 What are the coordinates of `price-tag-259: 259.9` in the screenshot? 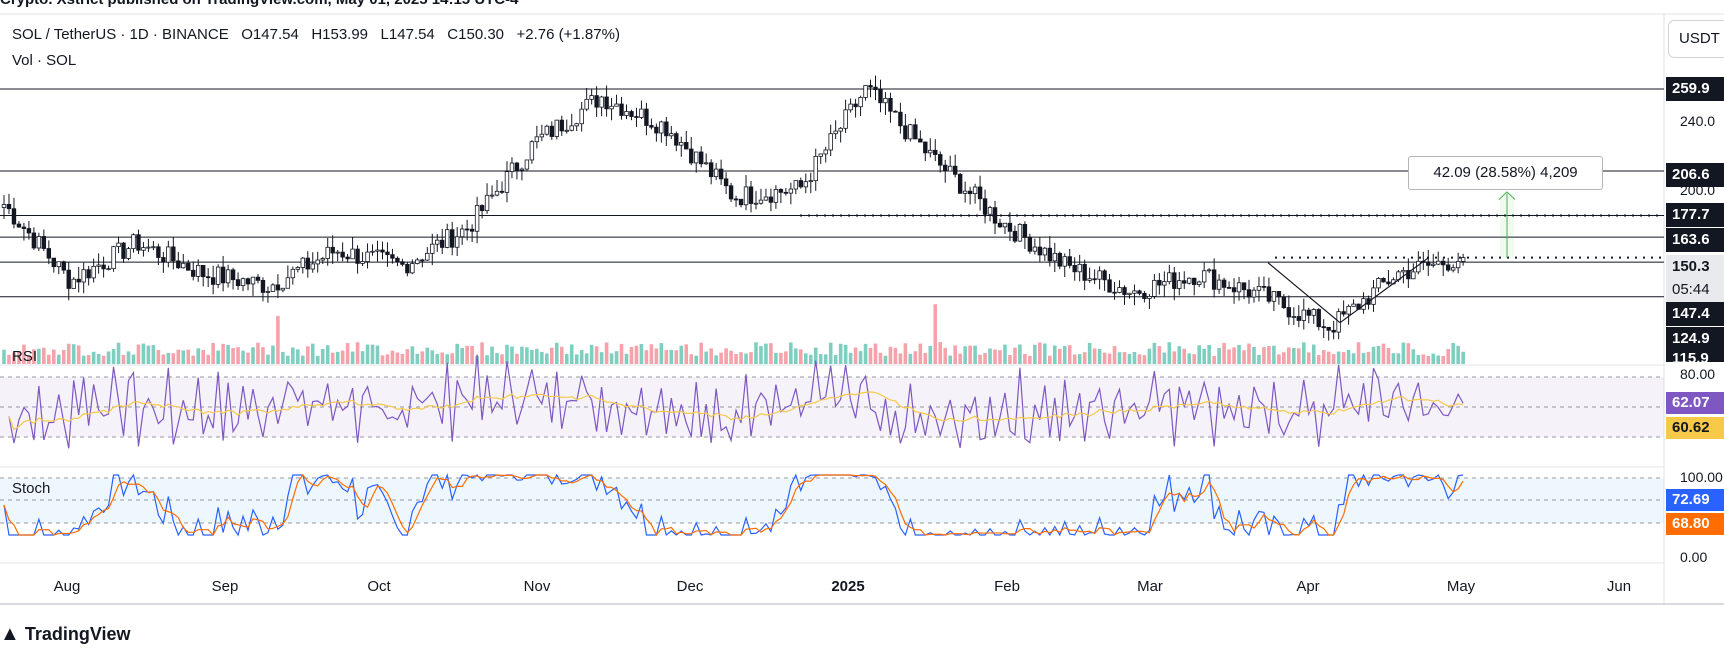 It's located at (1695, 89).